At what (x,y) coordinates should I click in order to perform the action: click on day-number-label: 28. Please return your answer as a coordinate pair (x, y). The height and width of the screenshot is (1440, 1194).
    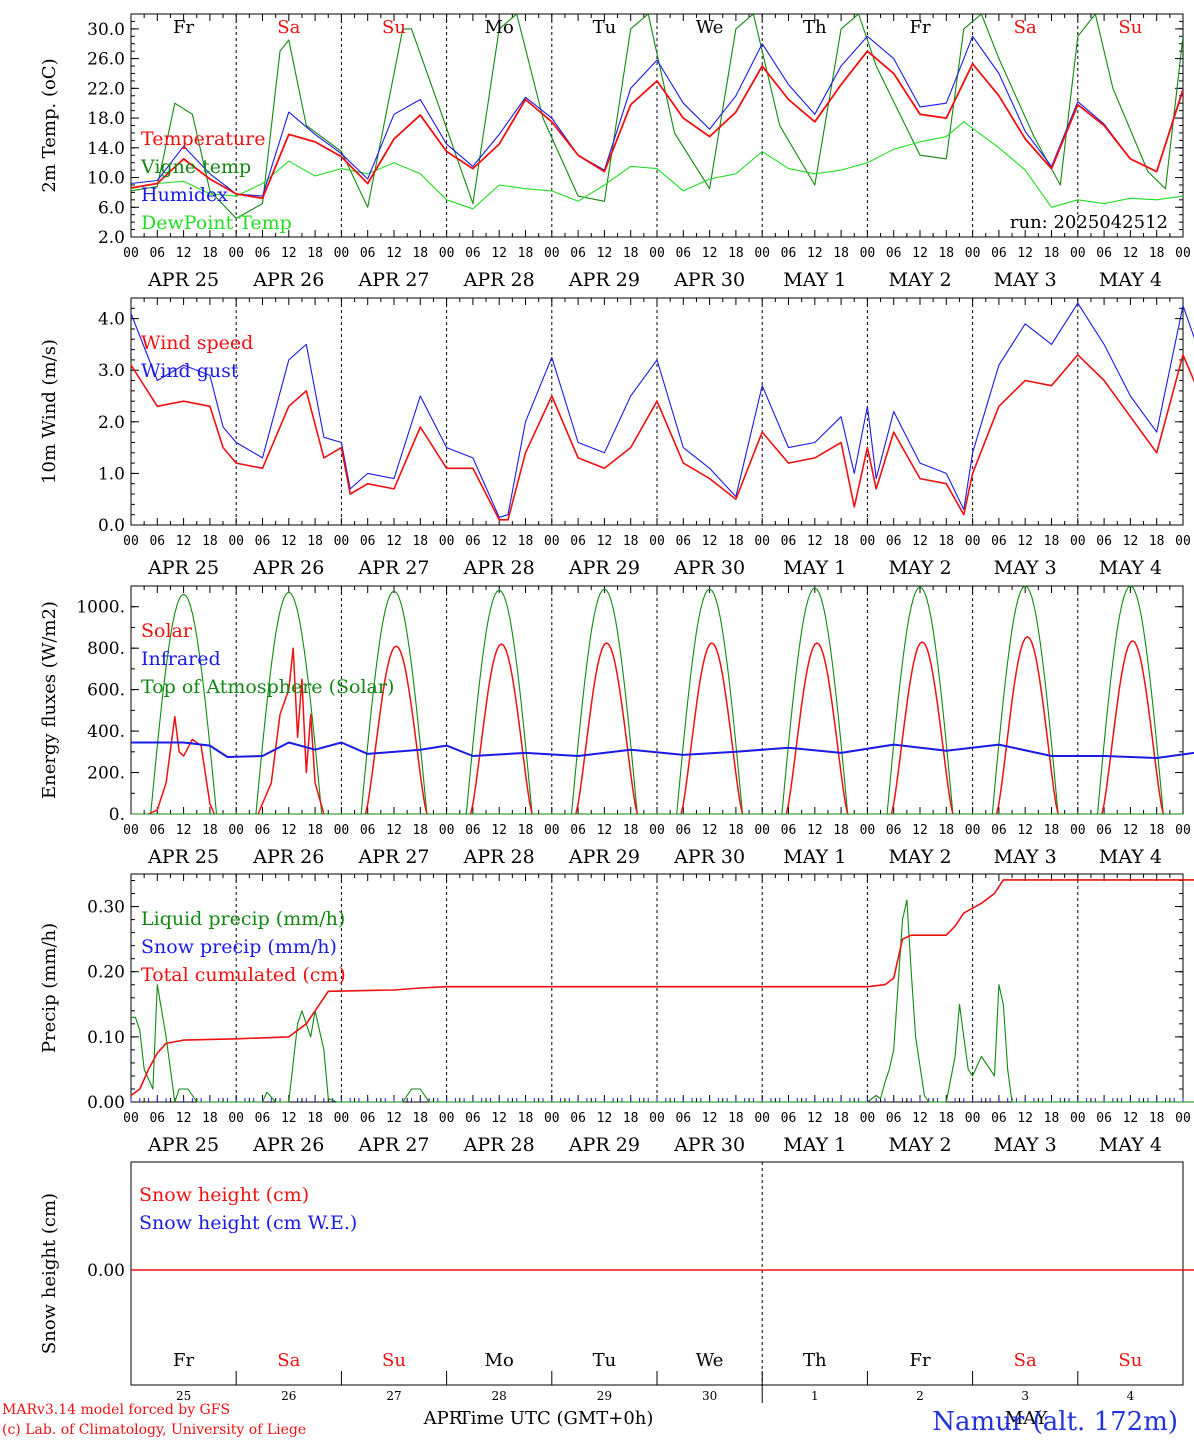
    Looking at the image, I should click on (499, 1396).